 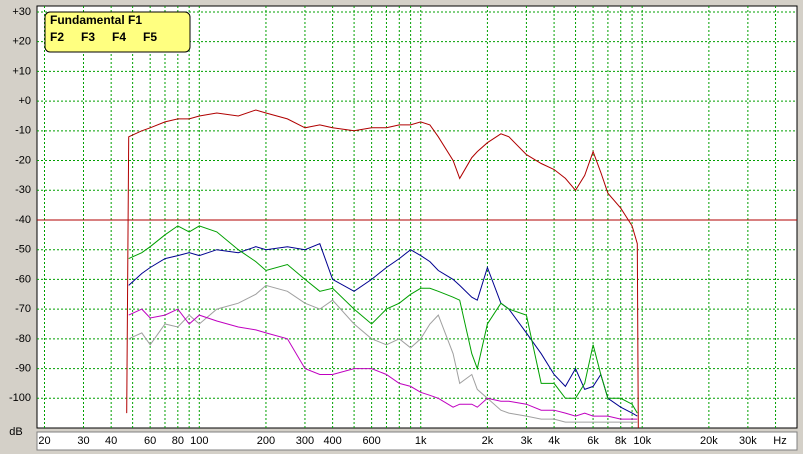 What do you see at coordinates (23, 160) in the screenshot?
I see `y-tick-label: -20` at bounding box center [23, 160].